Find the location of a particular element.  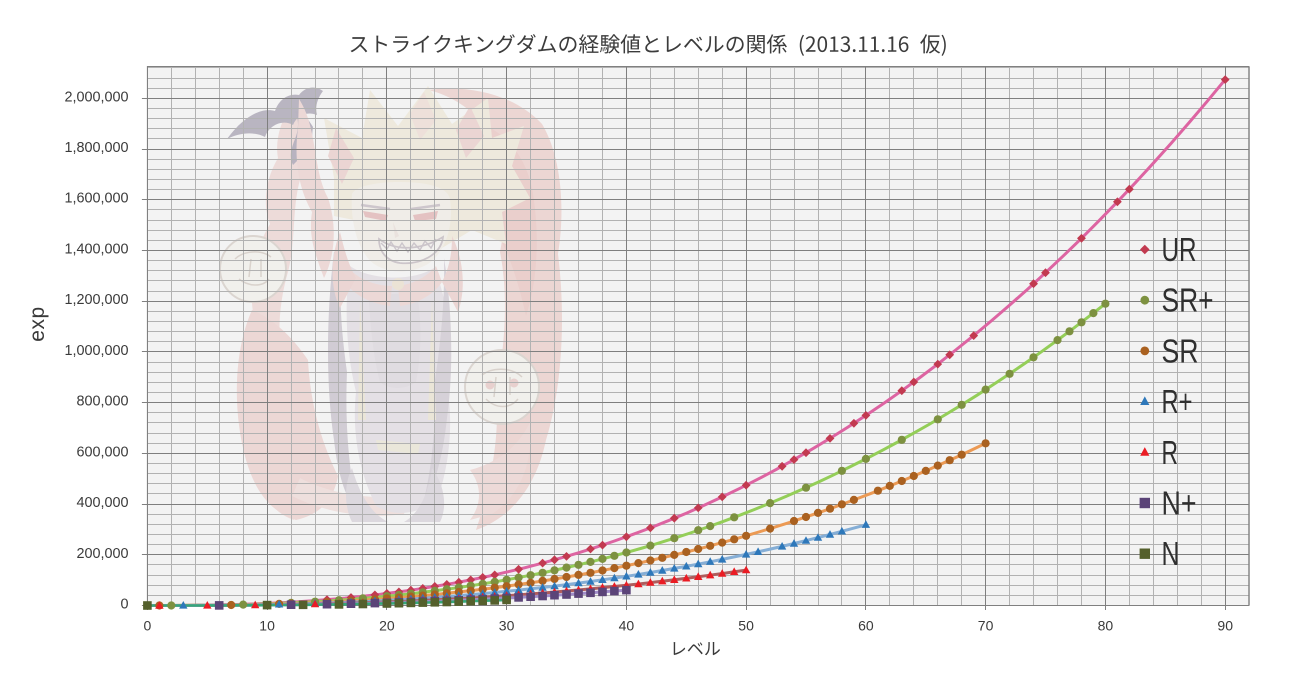

svg-text: N is located at coordinates (1171, 553).